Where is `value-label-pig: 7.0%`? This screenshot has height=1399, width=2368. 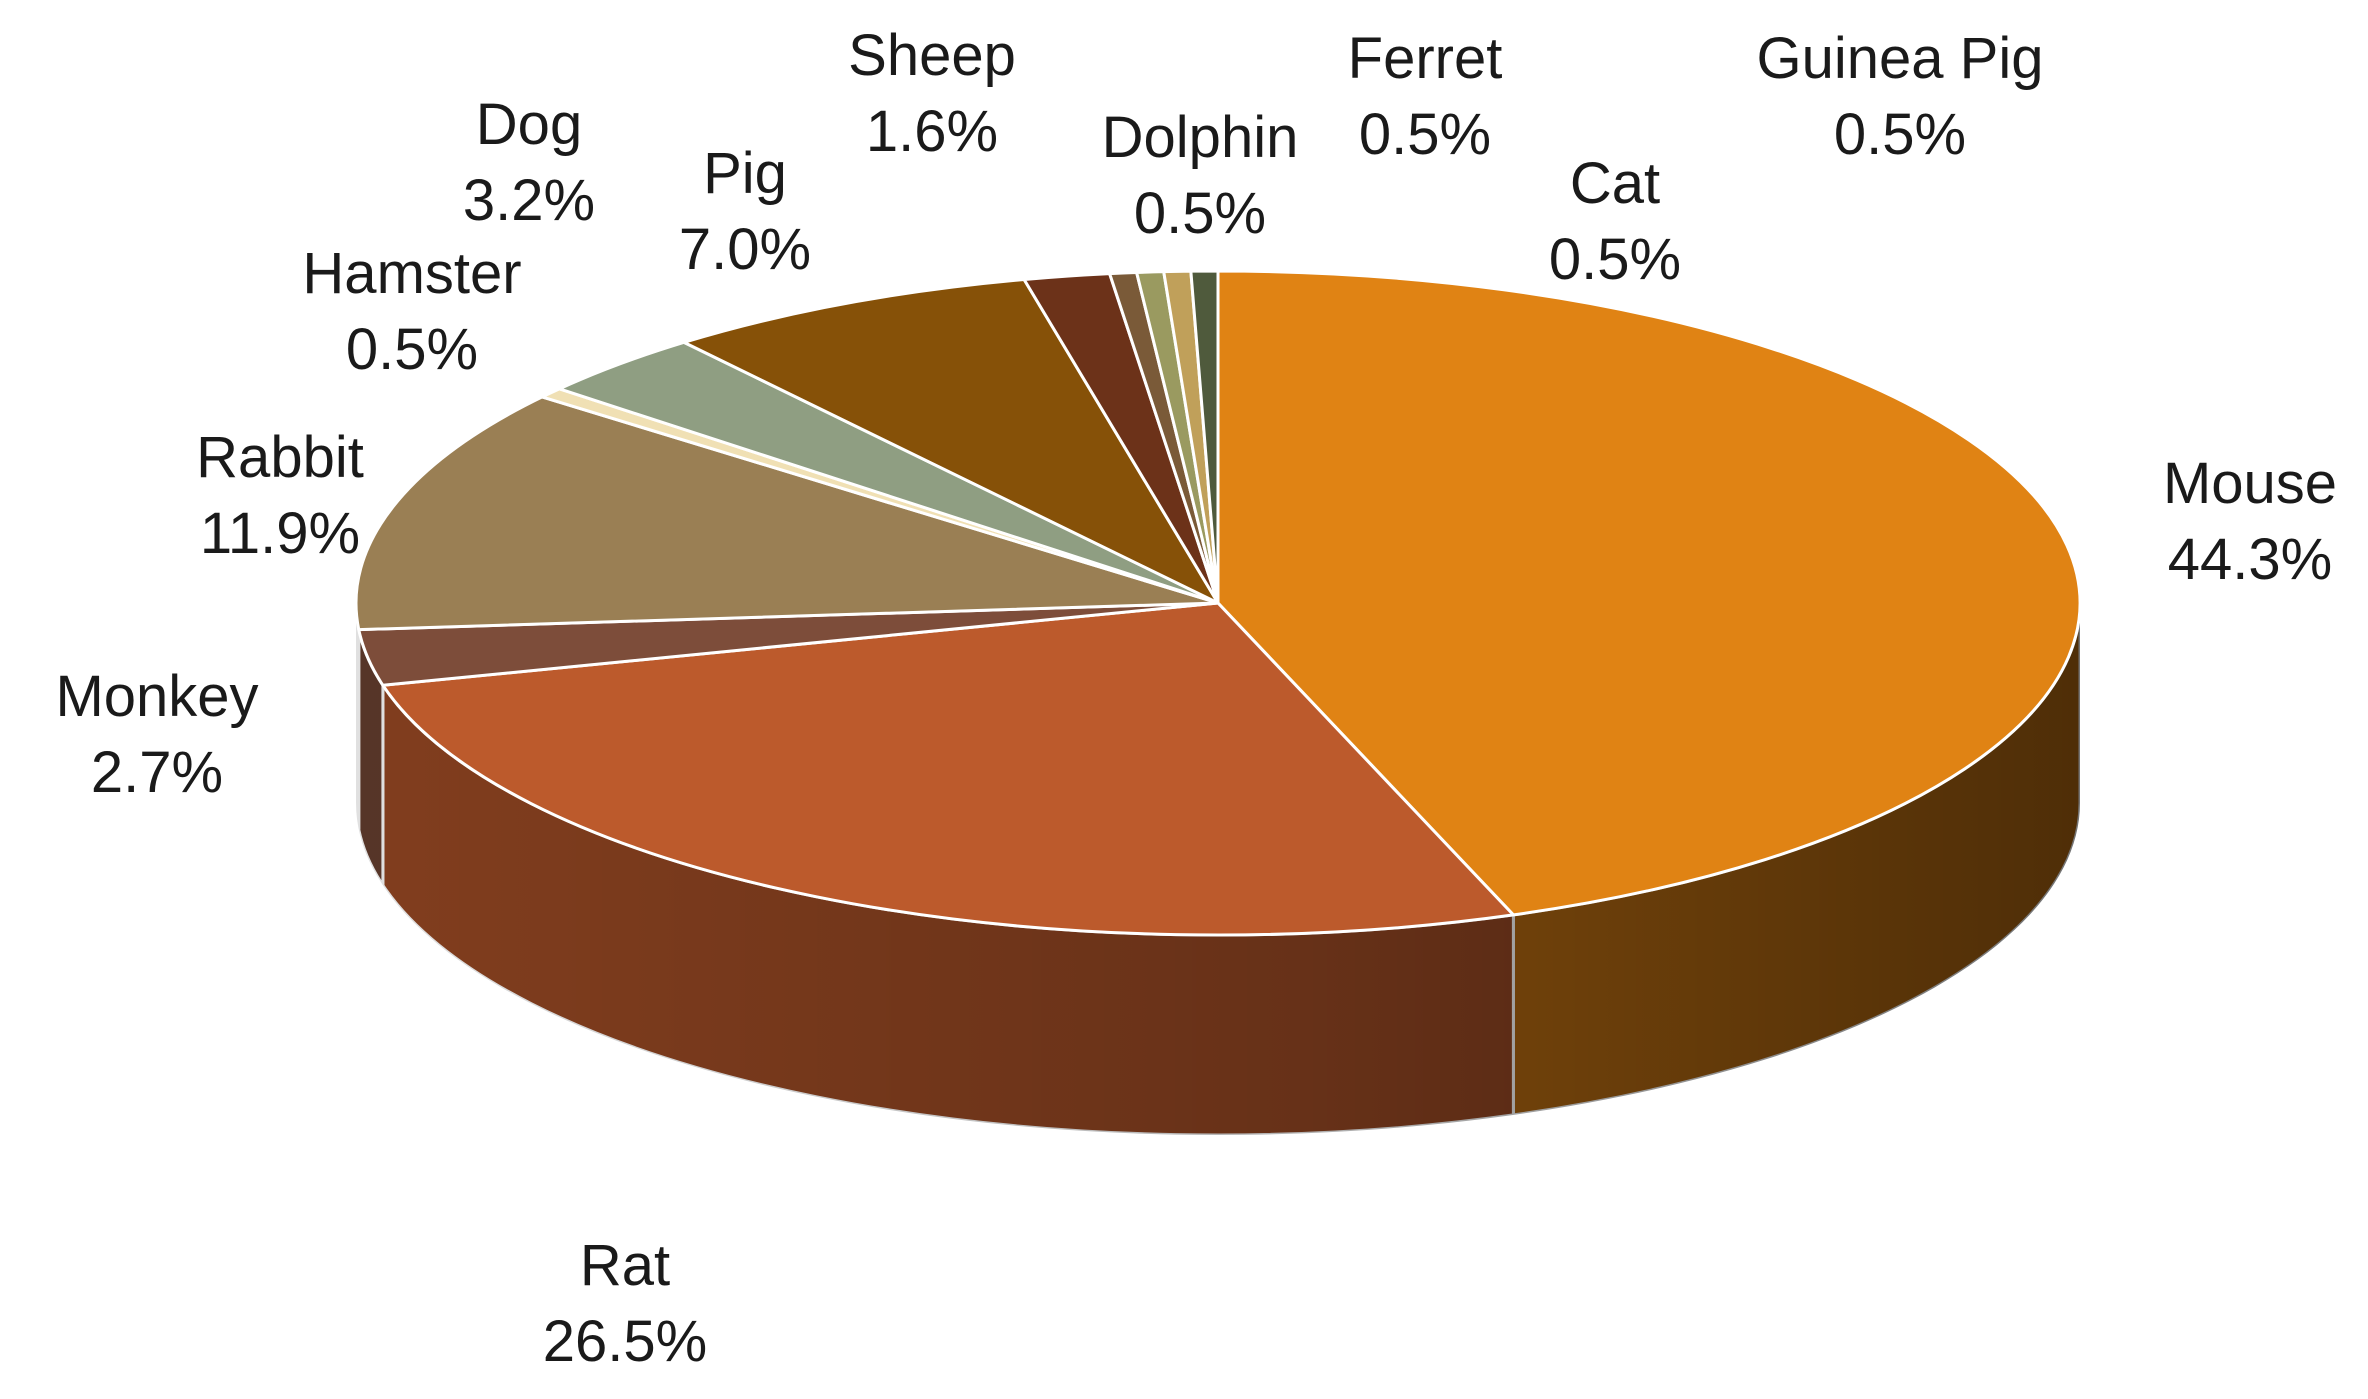 value-label-pig: 7.0% is located at coordinates (745, 249).